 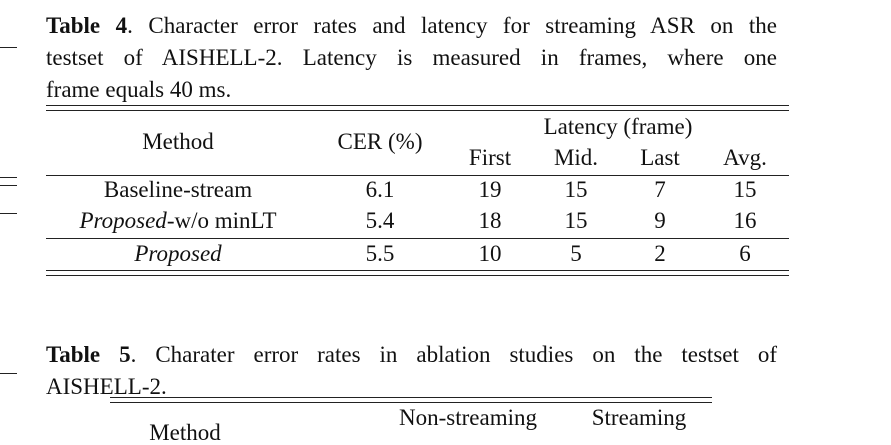 I want to click on value-cell: 7, so click(x=660, y=189).